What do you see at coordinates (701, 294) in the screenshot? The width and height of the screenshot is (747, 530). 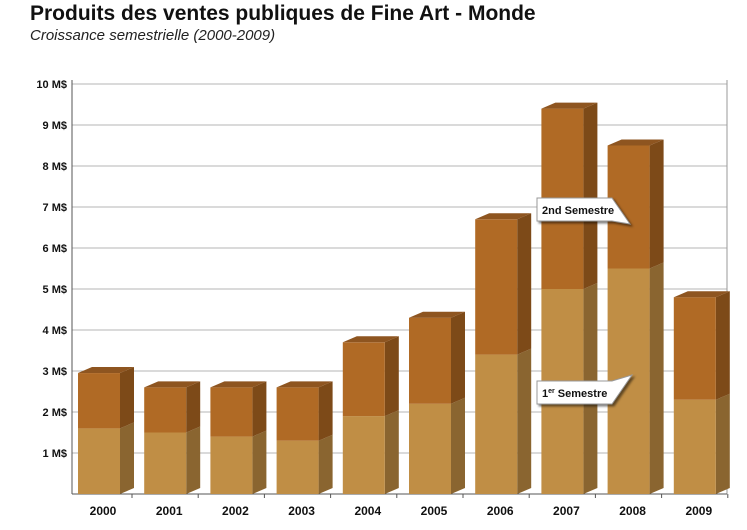 I see `bar-top-2009` at bounding box center [701, 294].